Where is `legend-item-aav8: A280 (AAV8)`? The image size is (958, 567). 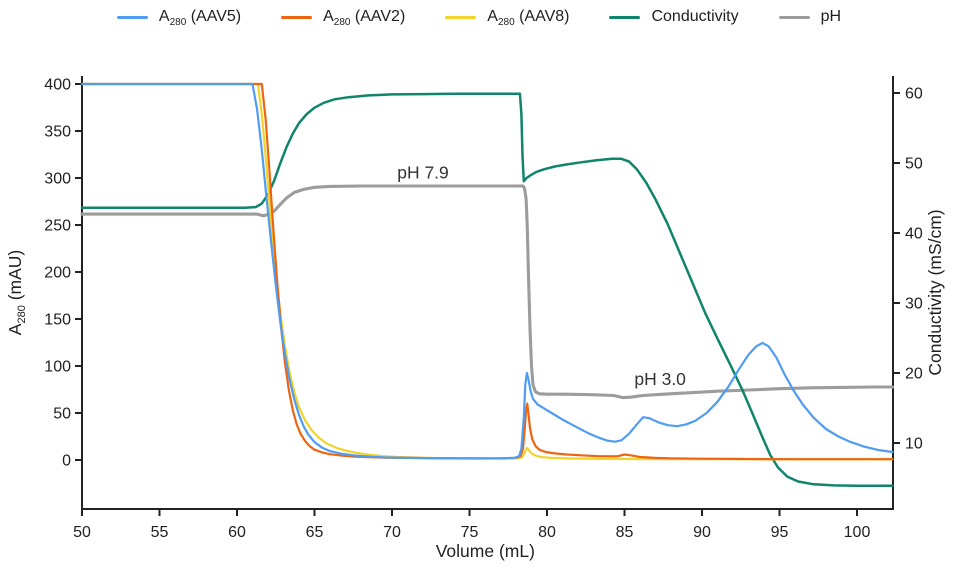
legend-item-aav8: A280 (AAV8) is located at coordinates (507, 18).